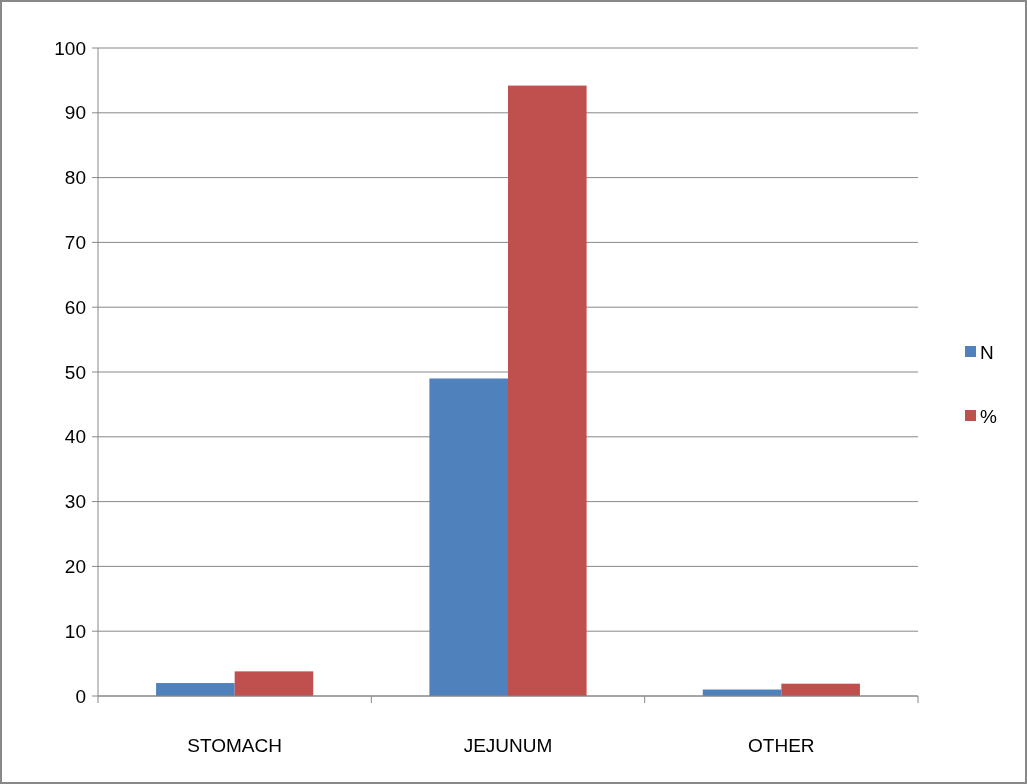 The height and width of the screenshot is (784, 1027). Describe the element at coordinates (75, 631) in the screenshot. I see `y-tick-label: 10` at that location.